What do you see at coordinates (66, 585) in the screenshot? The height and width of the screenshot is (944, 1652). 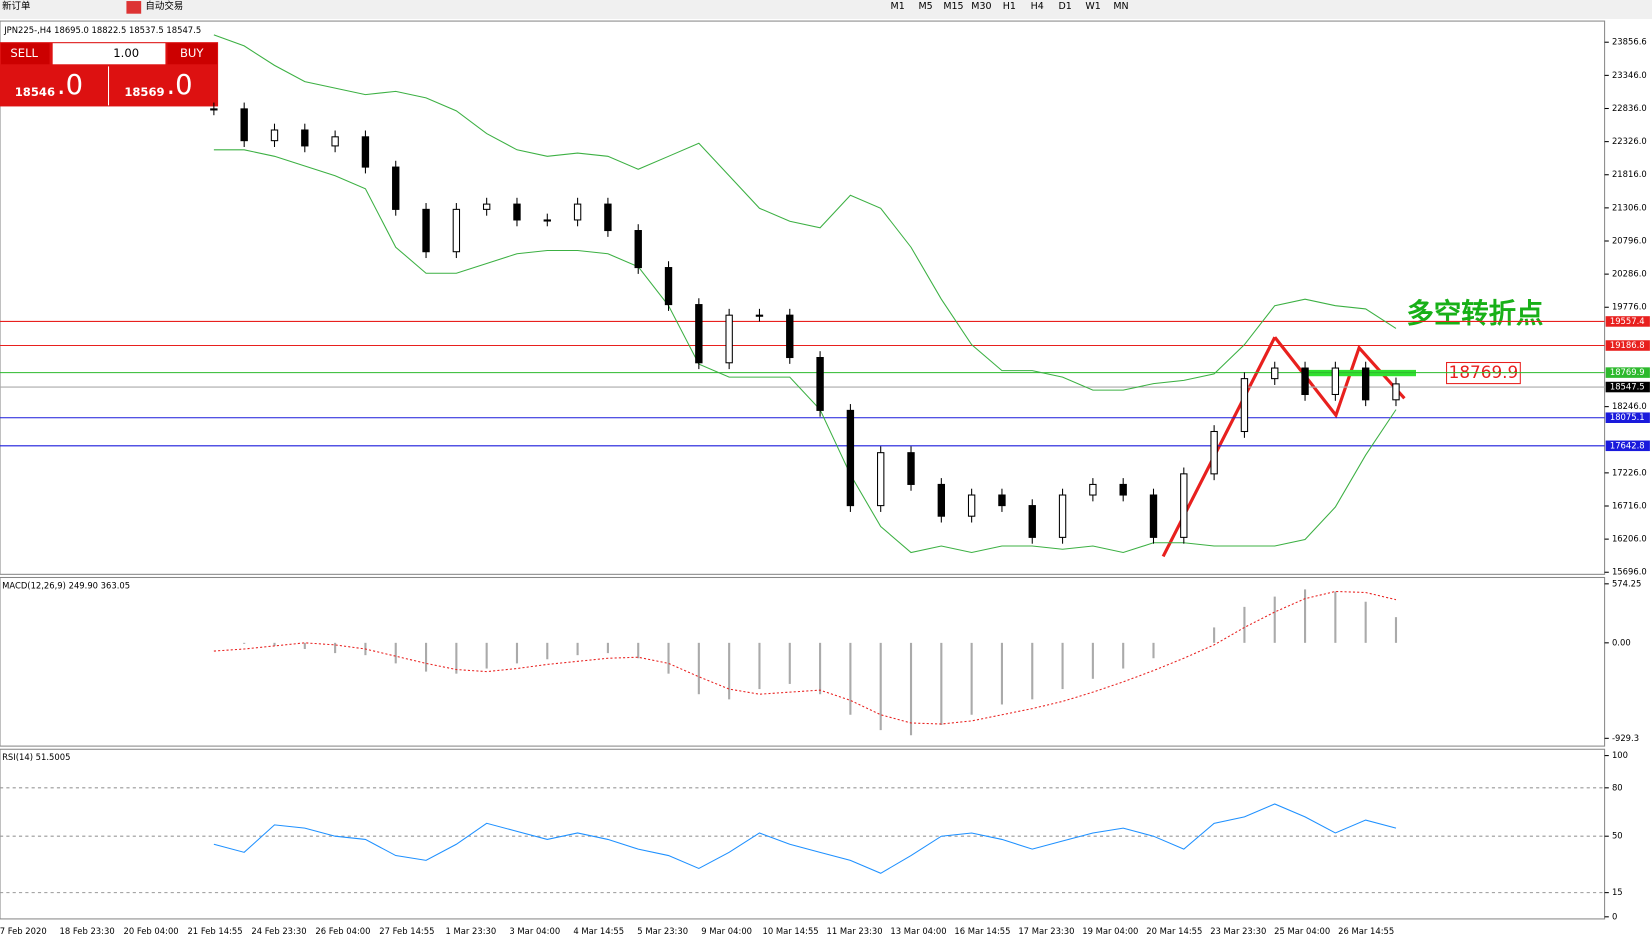 I see `macd-label: MACD(12,26,9) 249.90 363.05` at bounding box center [66, 585].